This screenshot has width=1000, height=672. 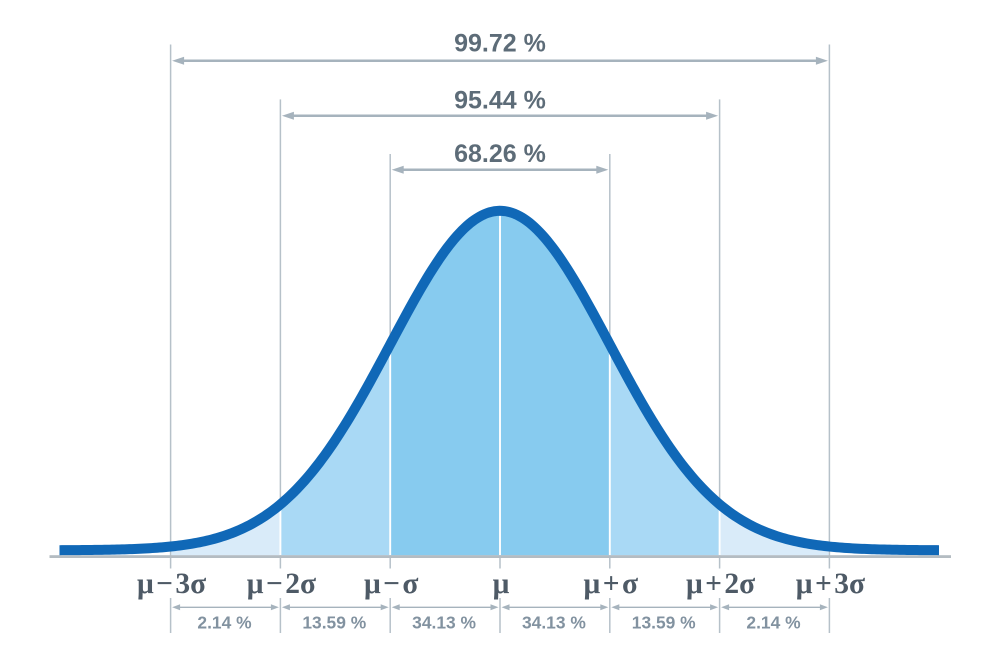 I want to click on svg-text: μ − 2σ, so click(x=281, y=584).